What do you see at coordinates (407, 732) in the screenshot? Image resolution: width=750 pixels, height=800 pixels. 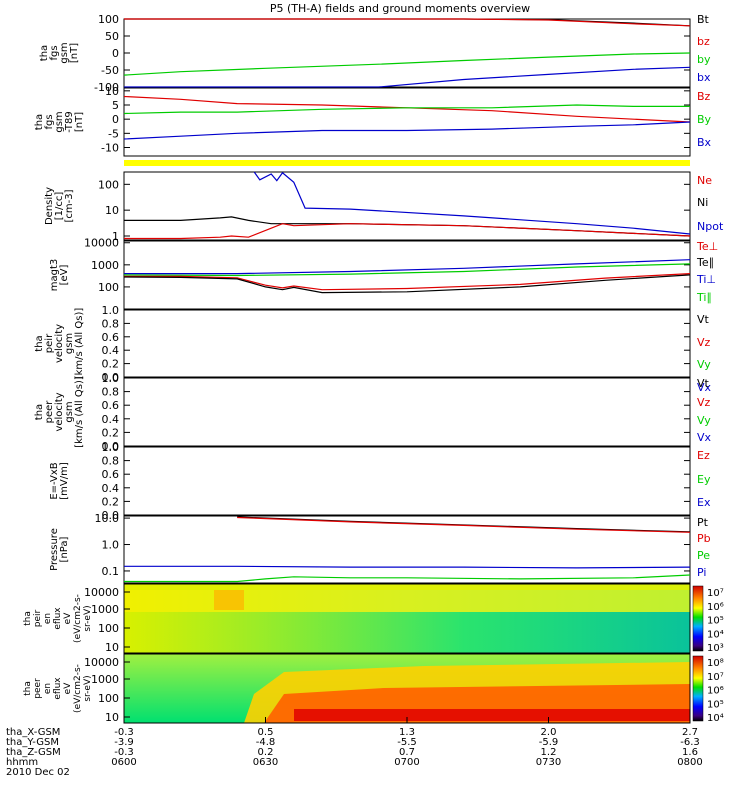 I see `x-axis-value: 1.3` at bounding box center [407, 732].